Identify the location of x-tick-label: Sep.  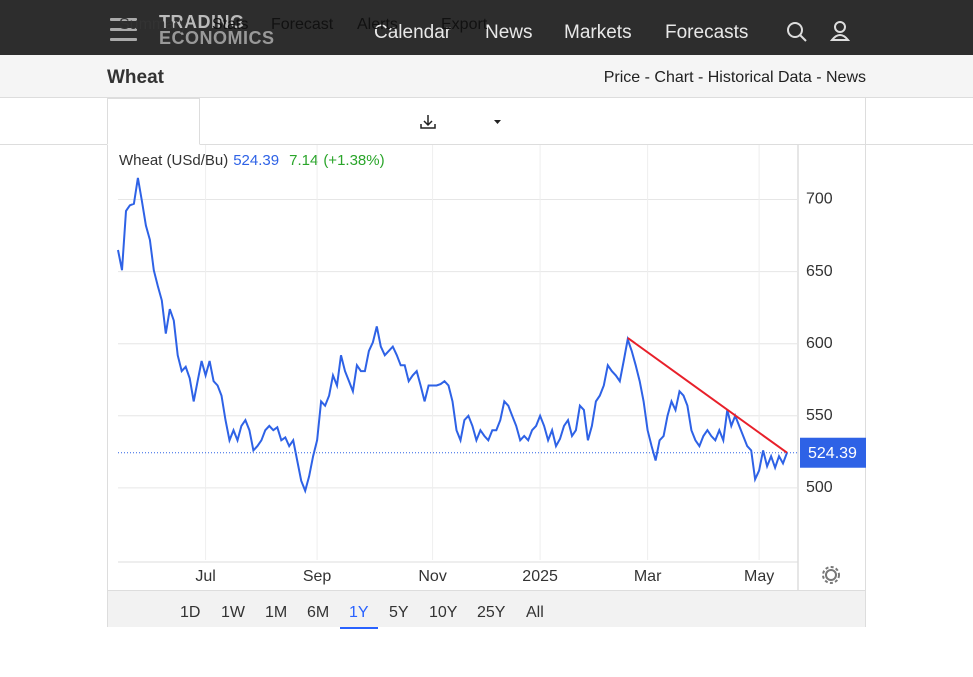
(317, 576).